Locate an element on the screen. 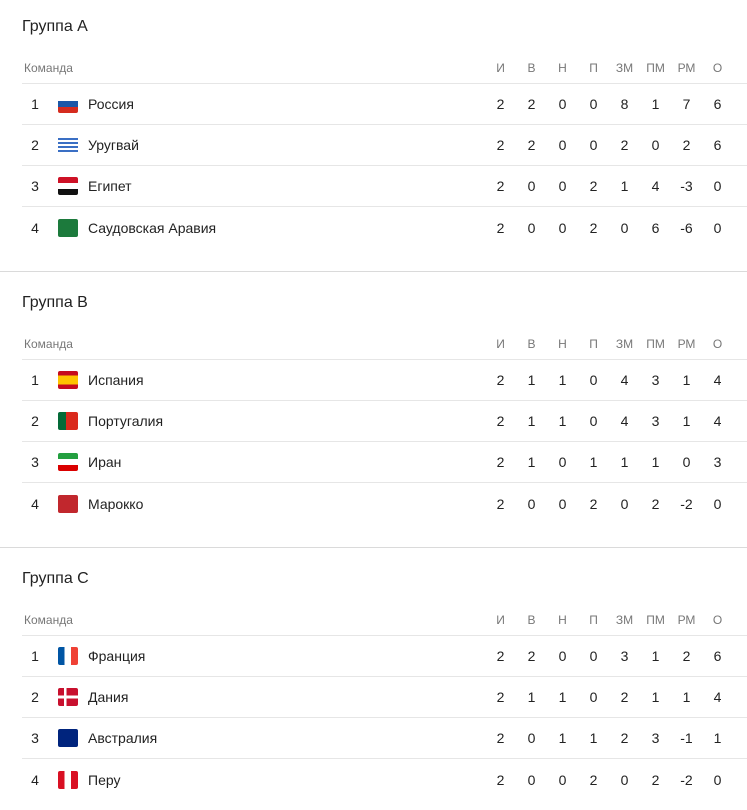 The height and width of the screenshot is (810, 747). stat-column-header: П is located at coordinates (593, 344).